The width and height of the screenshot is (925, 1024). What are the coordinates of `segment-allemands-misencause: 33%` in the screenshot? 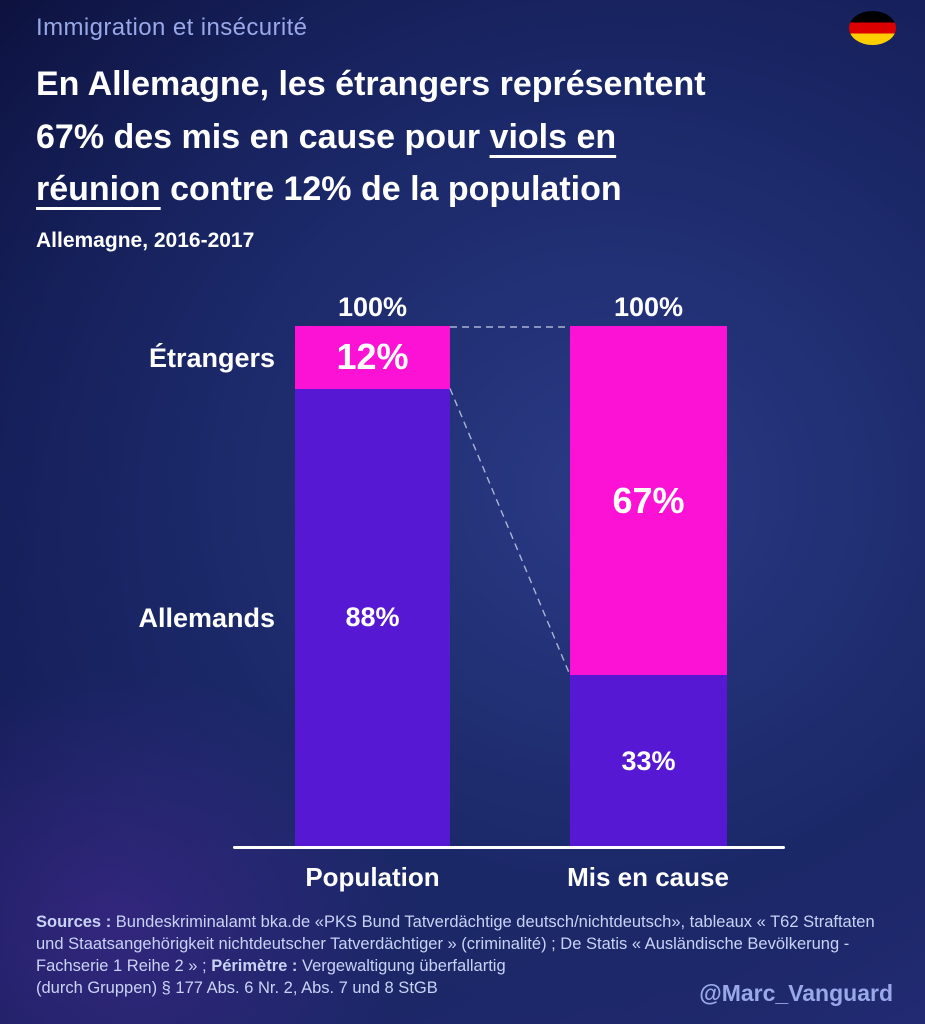 It's located at (648, 761).